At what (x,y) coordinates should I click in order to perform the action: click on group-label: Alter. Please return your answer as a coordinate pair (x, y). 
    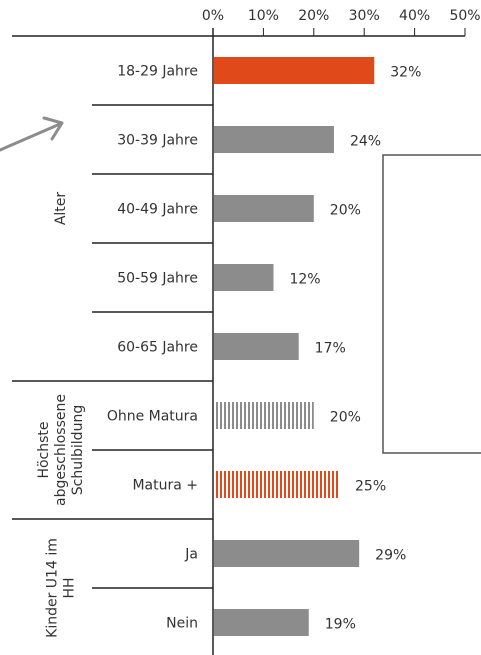
    Looking at the image, I should click on (61, 209).